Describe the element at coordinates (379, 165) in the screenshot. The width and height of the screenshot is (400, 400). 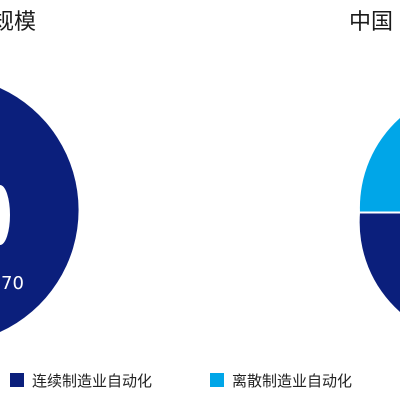
I see `right-donut-discrete-slice` at that location.